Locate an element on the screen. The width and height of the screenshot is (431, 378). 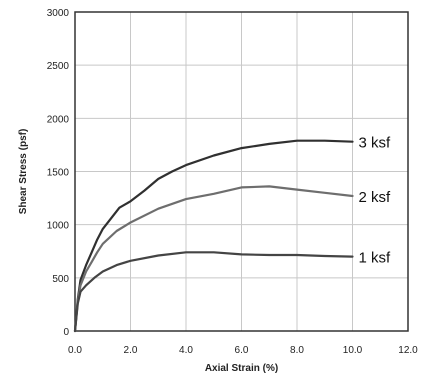
y-tick-label: 1500 is located at coordinates (58, 173).